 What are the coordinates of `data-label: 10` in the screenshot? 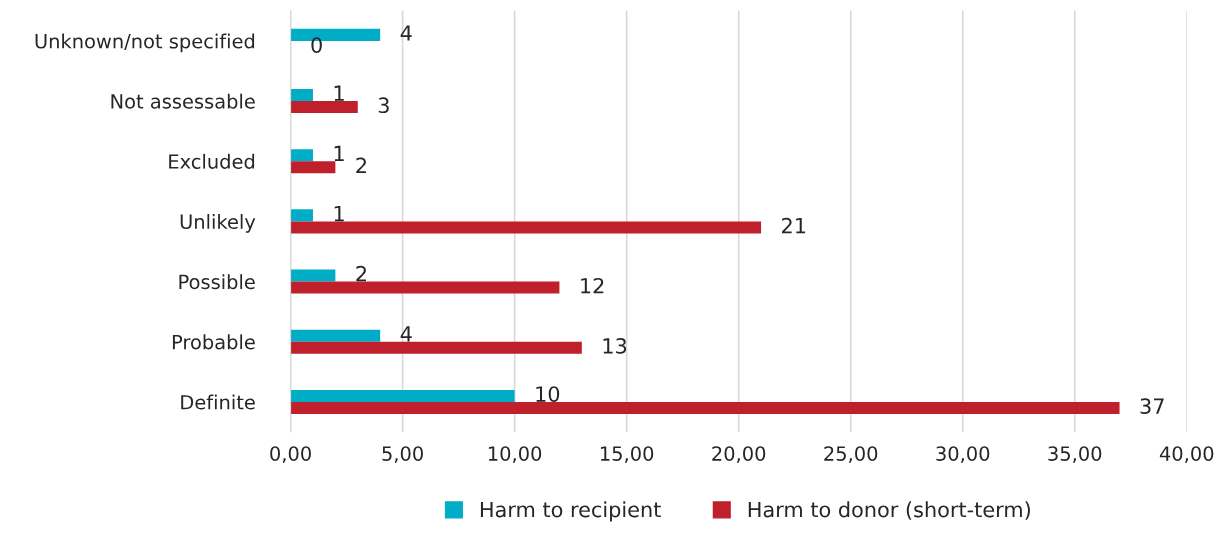 It's located at (548, 394).